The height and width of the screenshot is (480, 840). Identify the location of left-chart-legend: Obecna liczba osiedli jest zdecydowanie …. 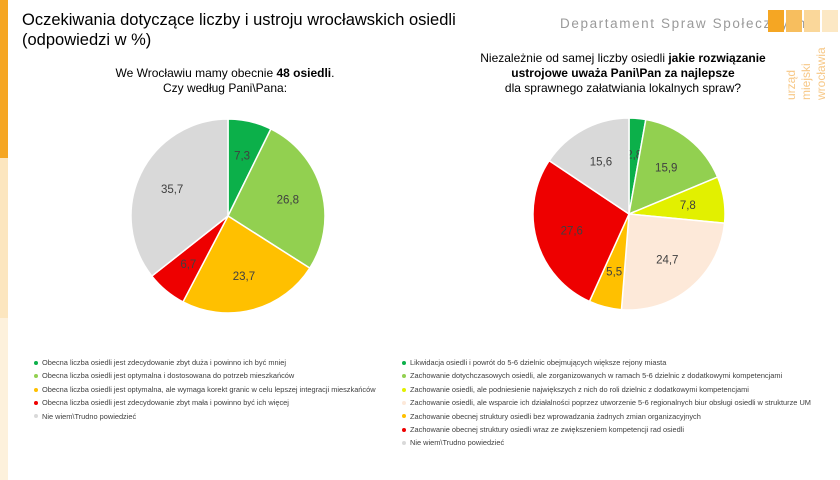
(205, 389).